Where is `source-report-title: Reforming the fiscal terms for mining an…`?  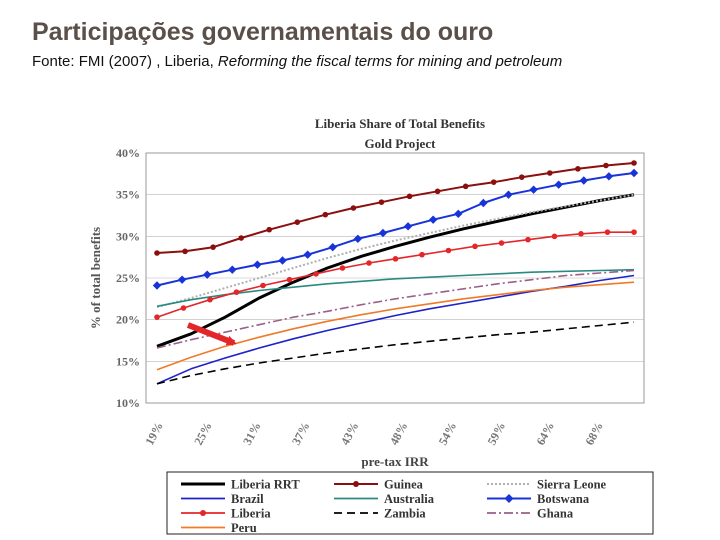 source-report-title: Reforming the fiscal terms for mining an… is located at coordinates (390, 61).